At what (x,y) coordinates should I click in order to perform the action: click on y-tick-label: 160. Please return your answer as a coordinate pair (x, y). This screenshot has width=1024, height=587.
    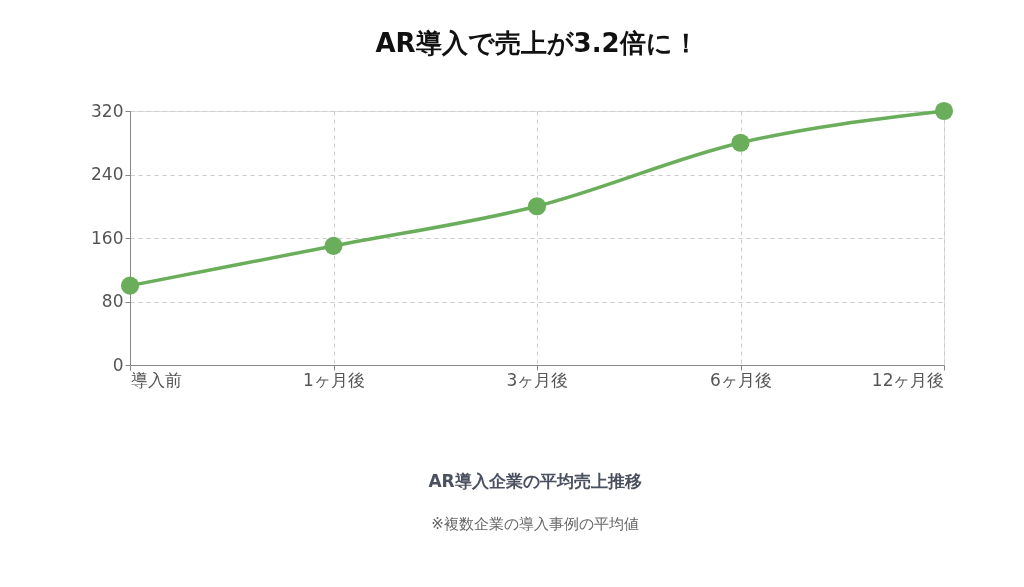
    Looking at the image, I should click on (107, 237).